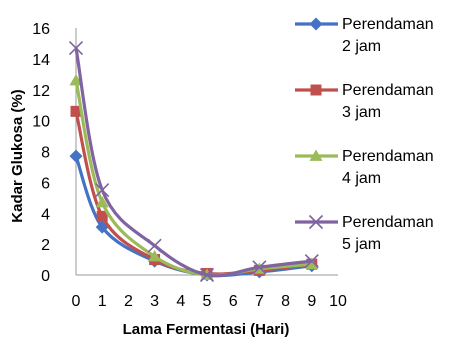 Image resolution: width=449 pixels, height=347 pixels. I want to click on y-tick-label: 12, so click(41, 91).